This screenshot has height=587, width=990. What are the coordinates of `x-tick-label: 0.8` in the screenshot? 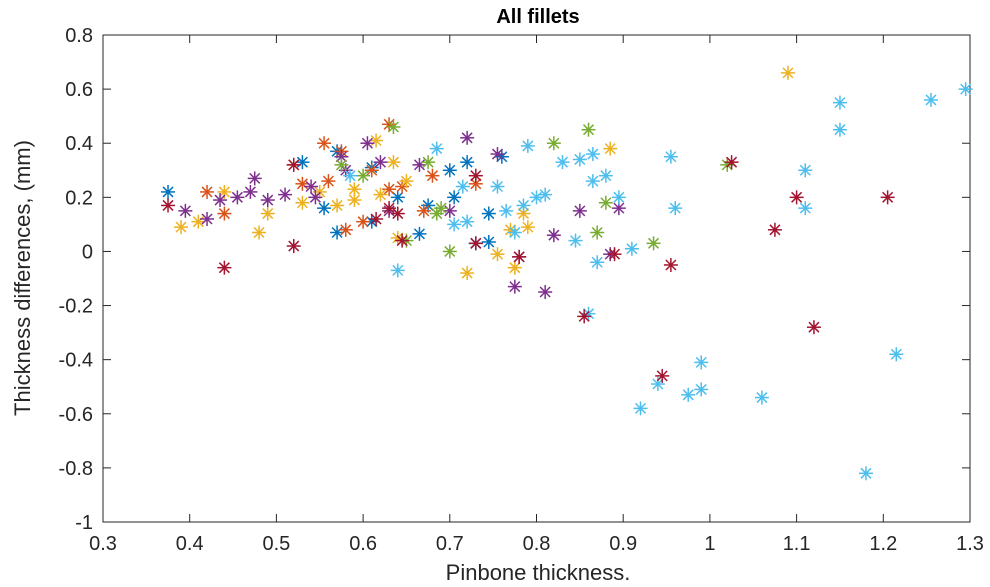 It's located at (537, 544).